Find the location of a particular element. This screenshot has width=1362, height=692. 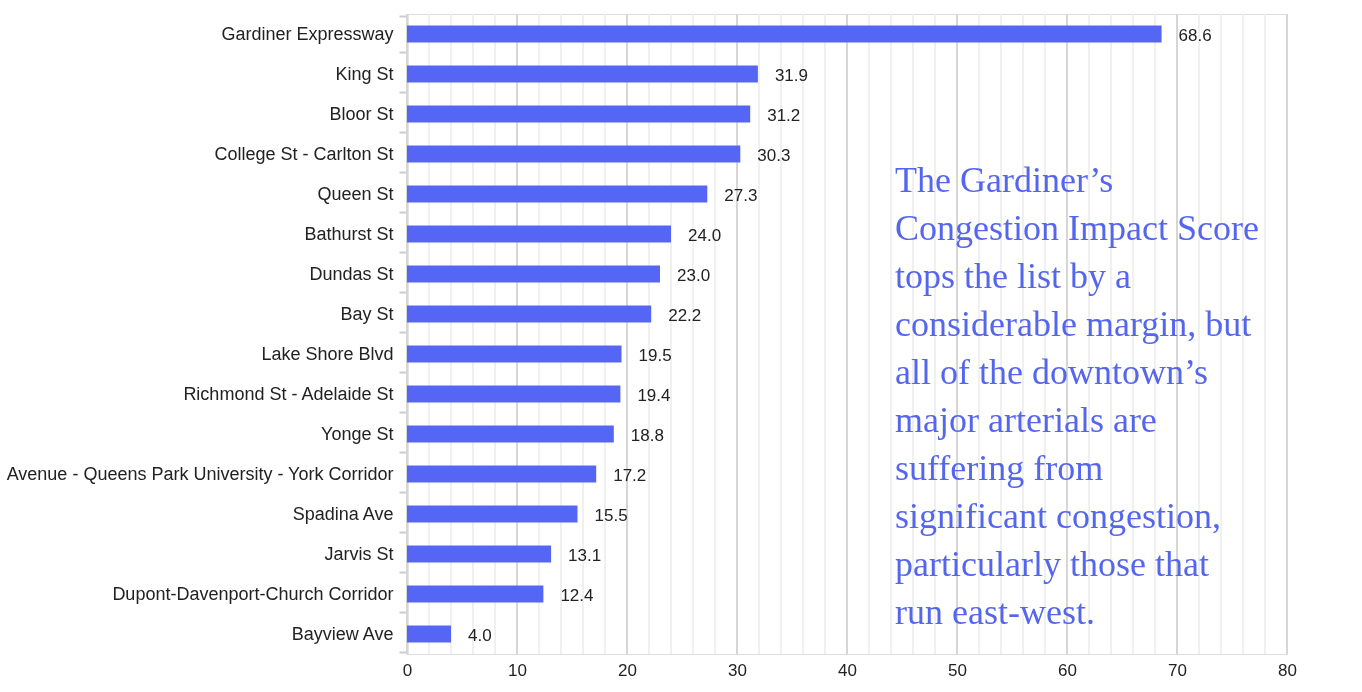

y-tick-label: Richmond St - Adelaide St is located at coordinates (288, 393).